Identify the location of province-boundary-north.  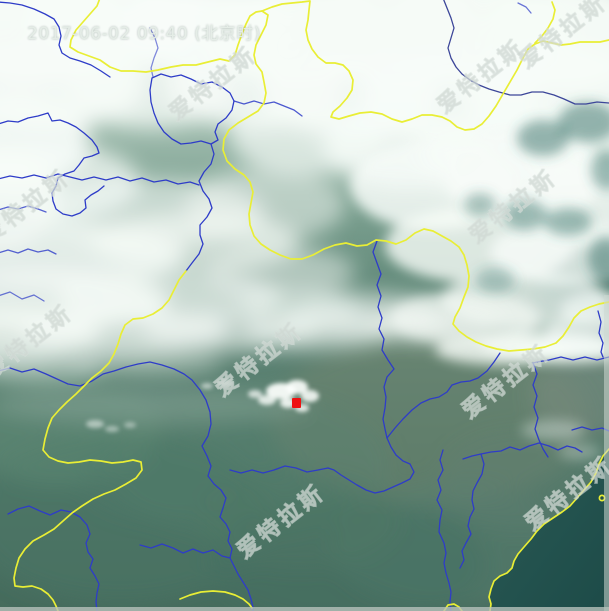
(526, 52).